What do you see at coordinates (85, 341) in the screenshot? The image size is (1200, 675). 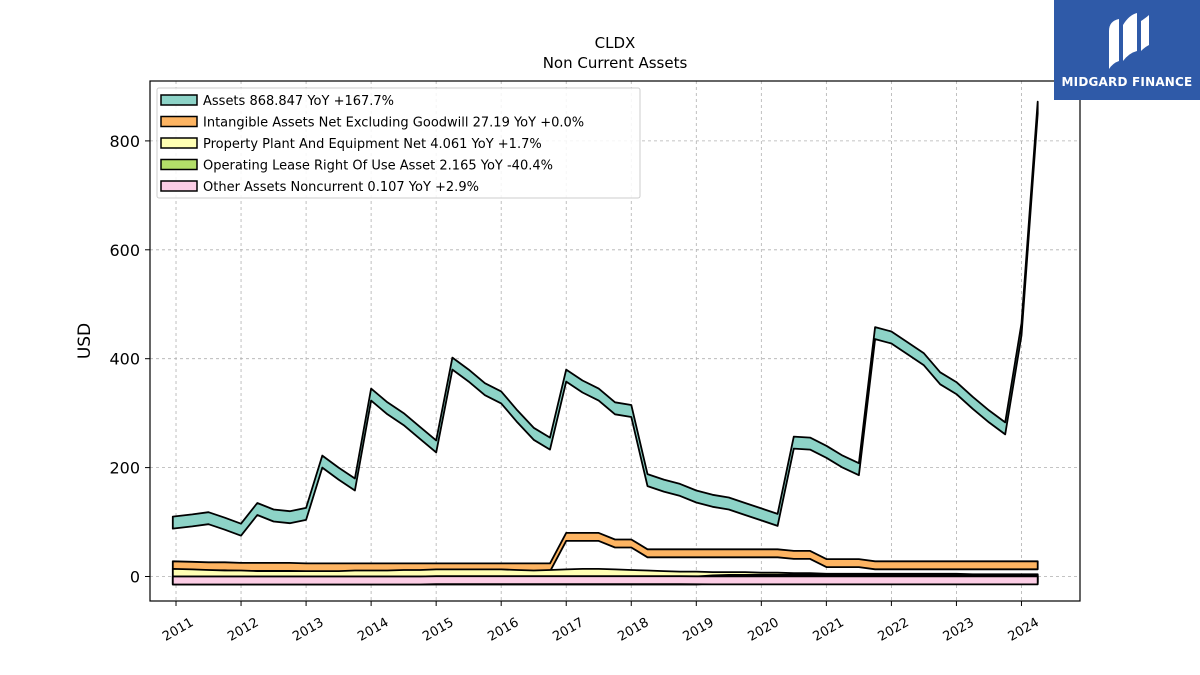 I see `y-axis-label: USD` at bounding box center [85, 341].